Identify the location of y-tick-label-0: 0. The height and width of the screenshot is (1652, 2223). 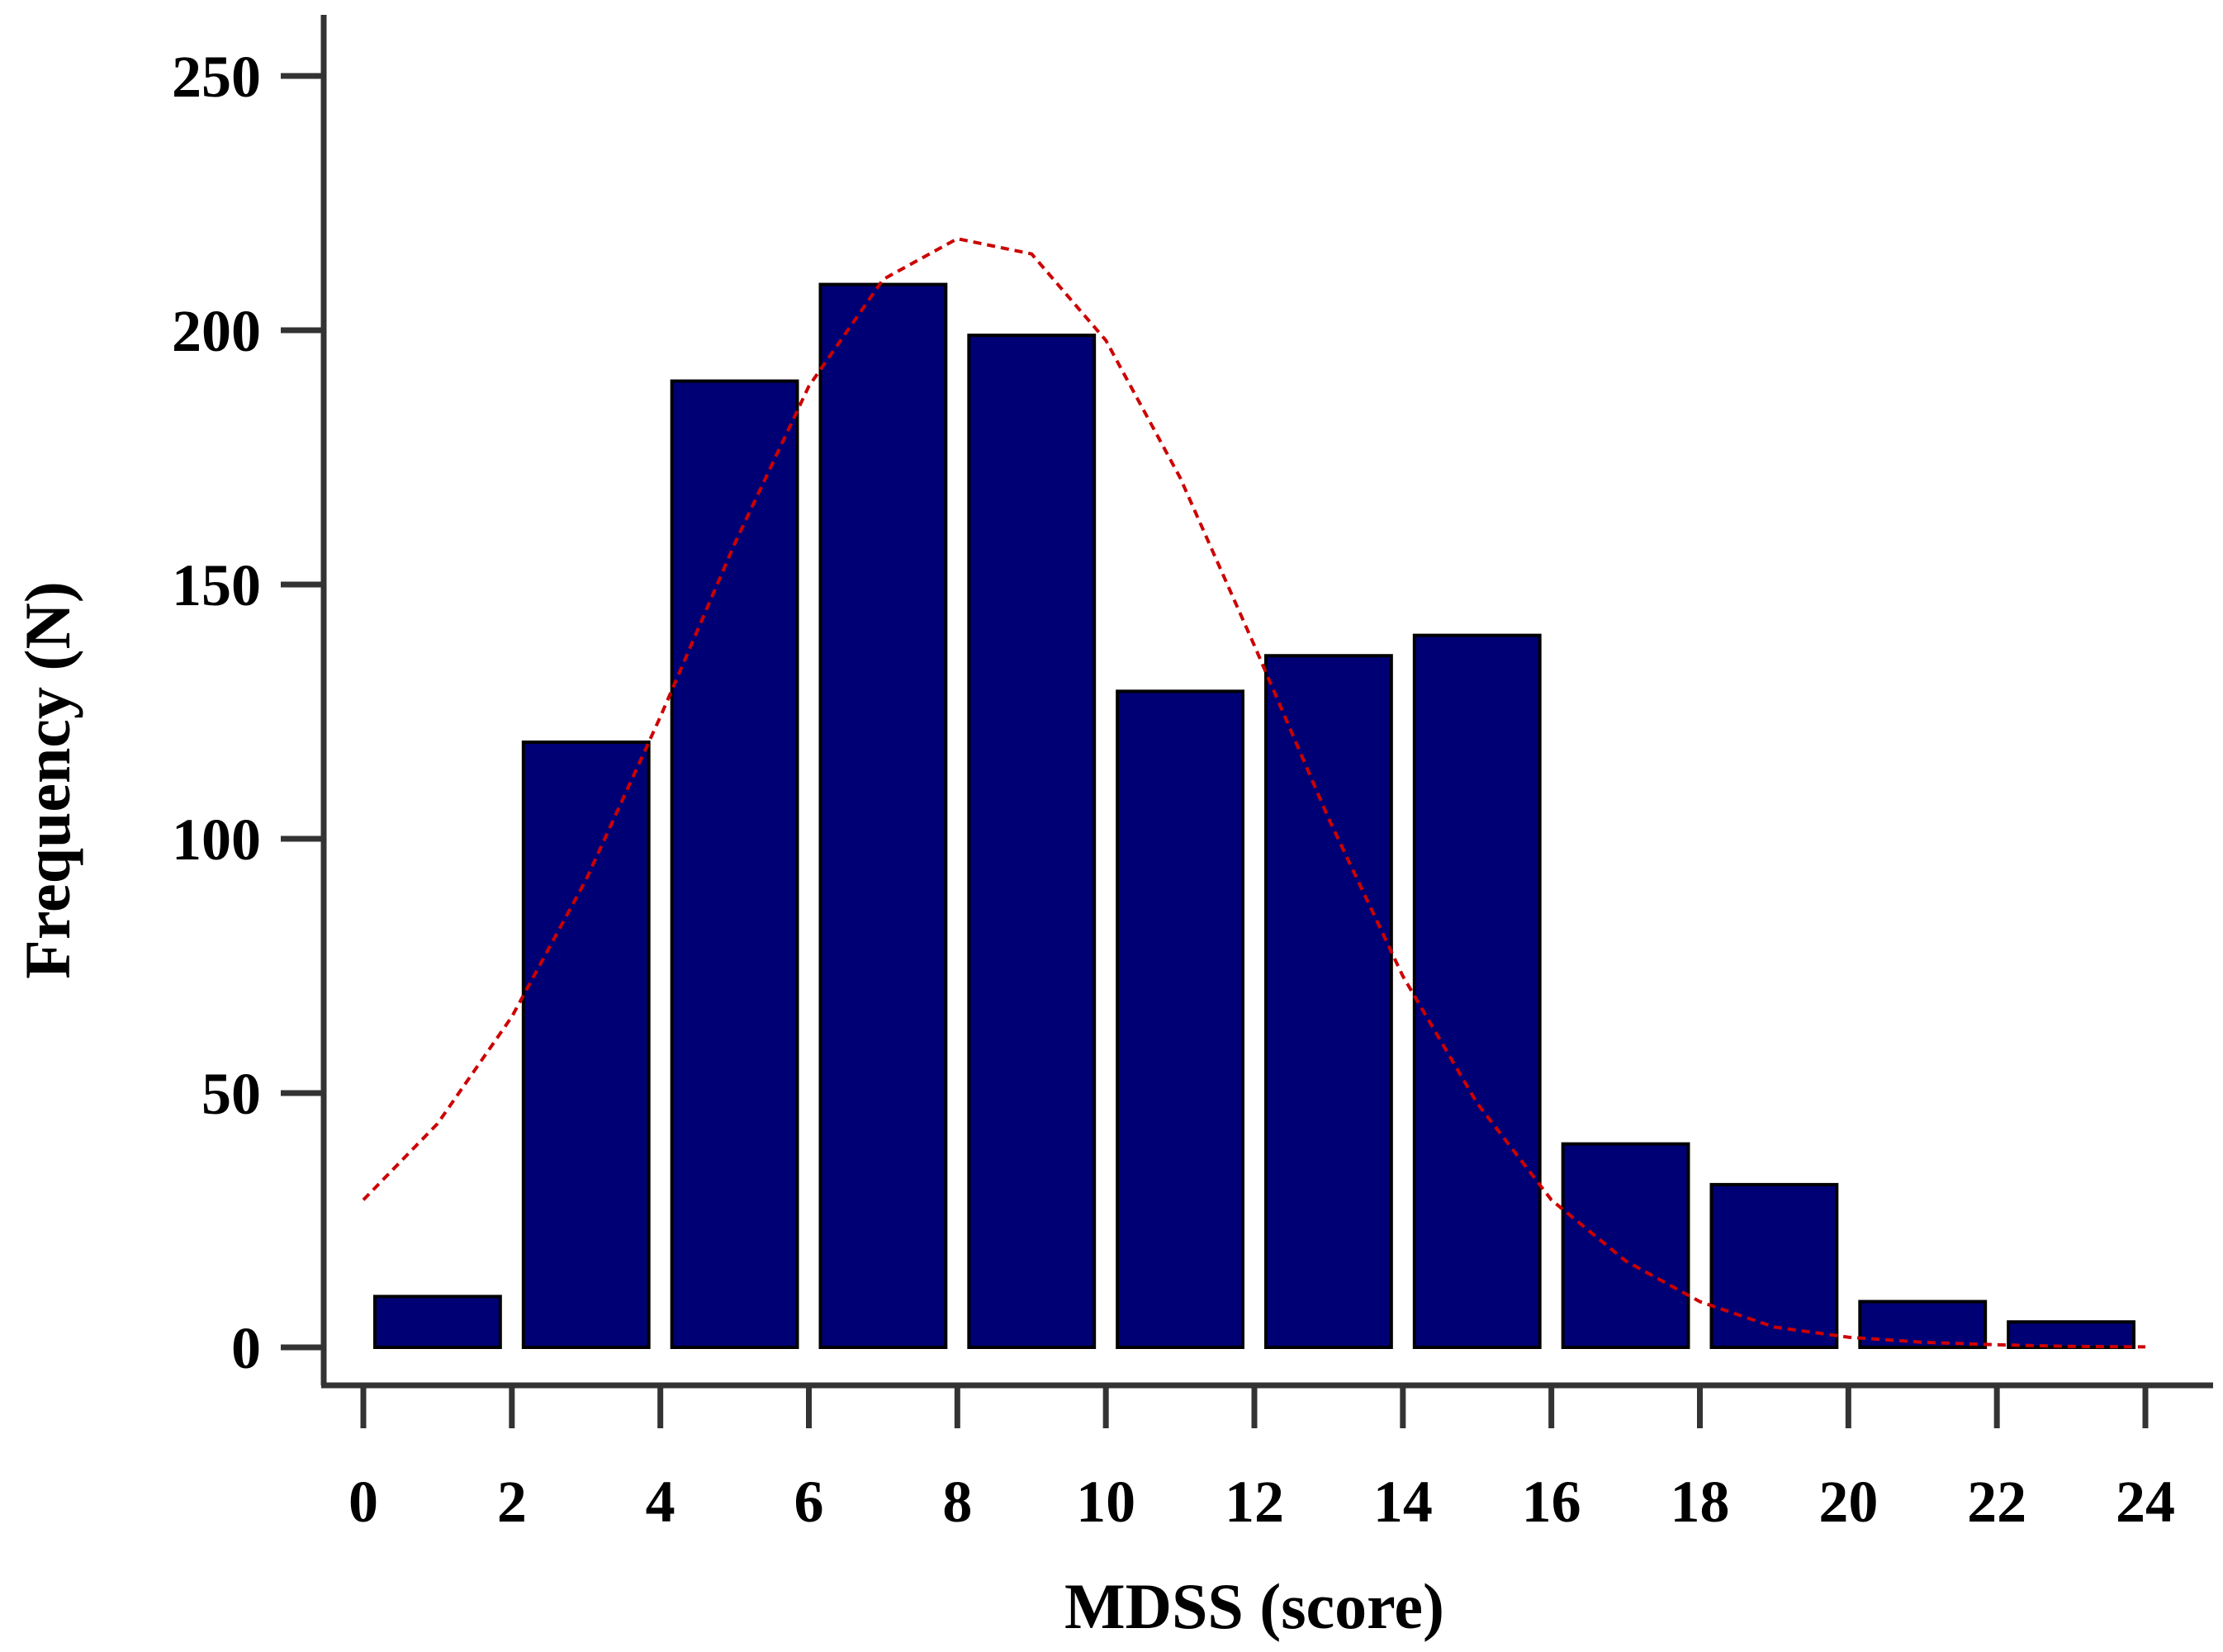
(246, 1348).